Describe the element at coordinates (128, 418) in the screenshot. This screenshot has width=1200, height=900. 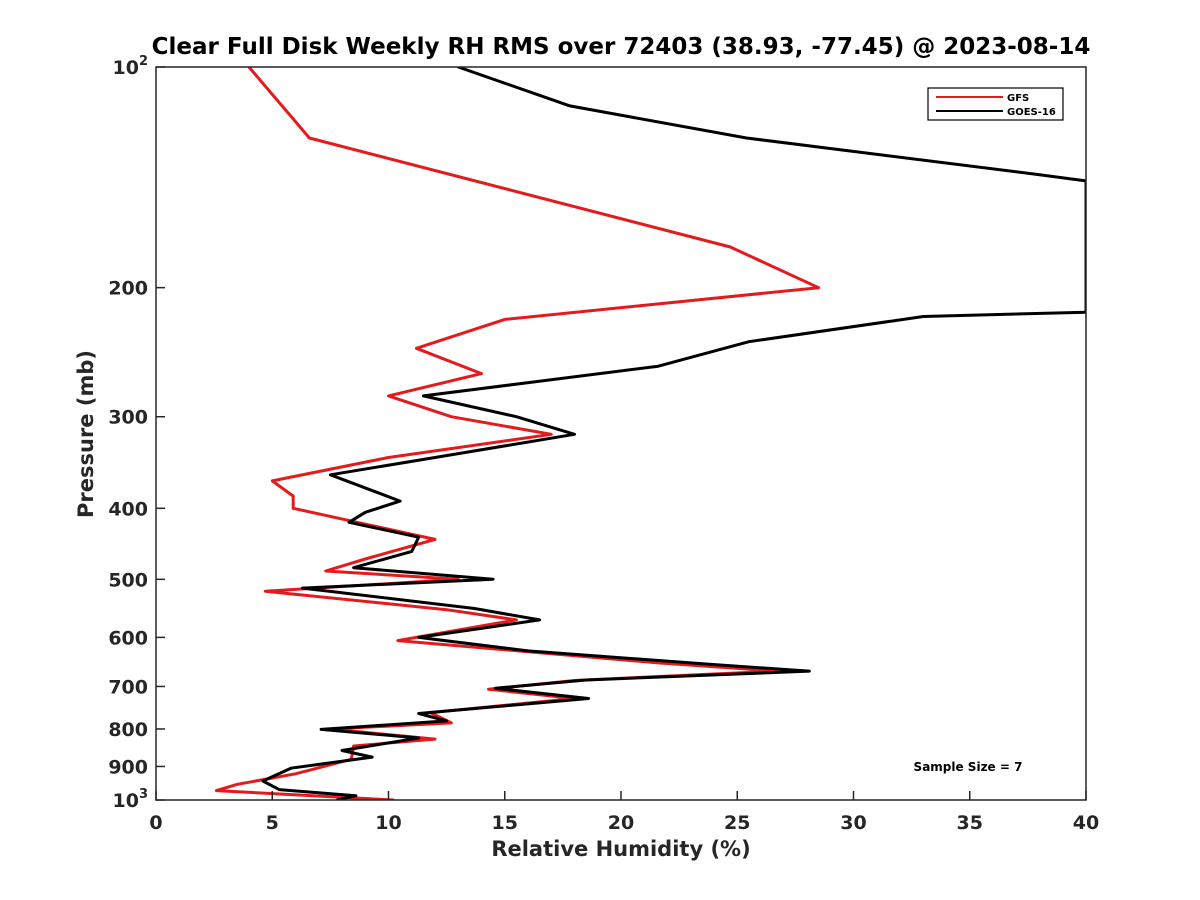
I see `y-tick-label: 300` at that location.